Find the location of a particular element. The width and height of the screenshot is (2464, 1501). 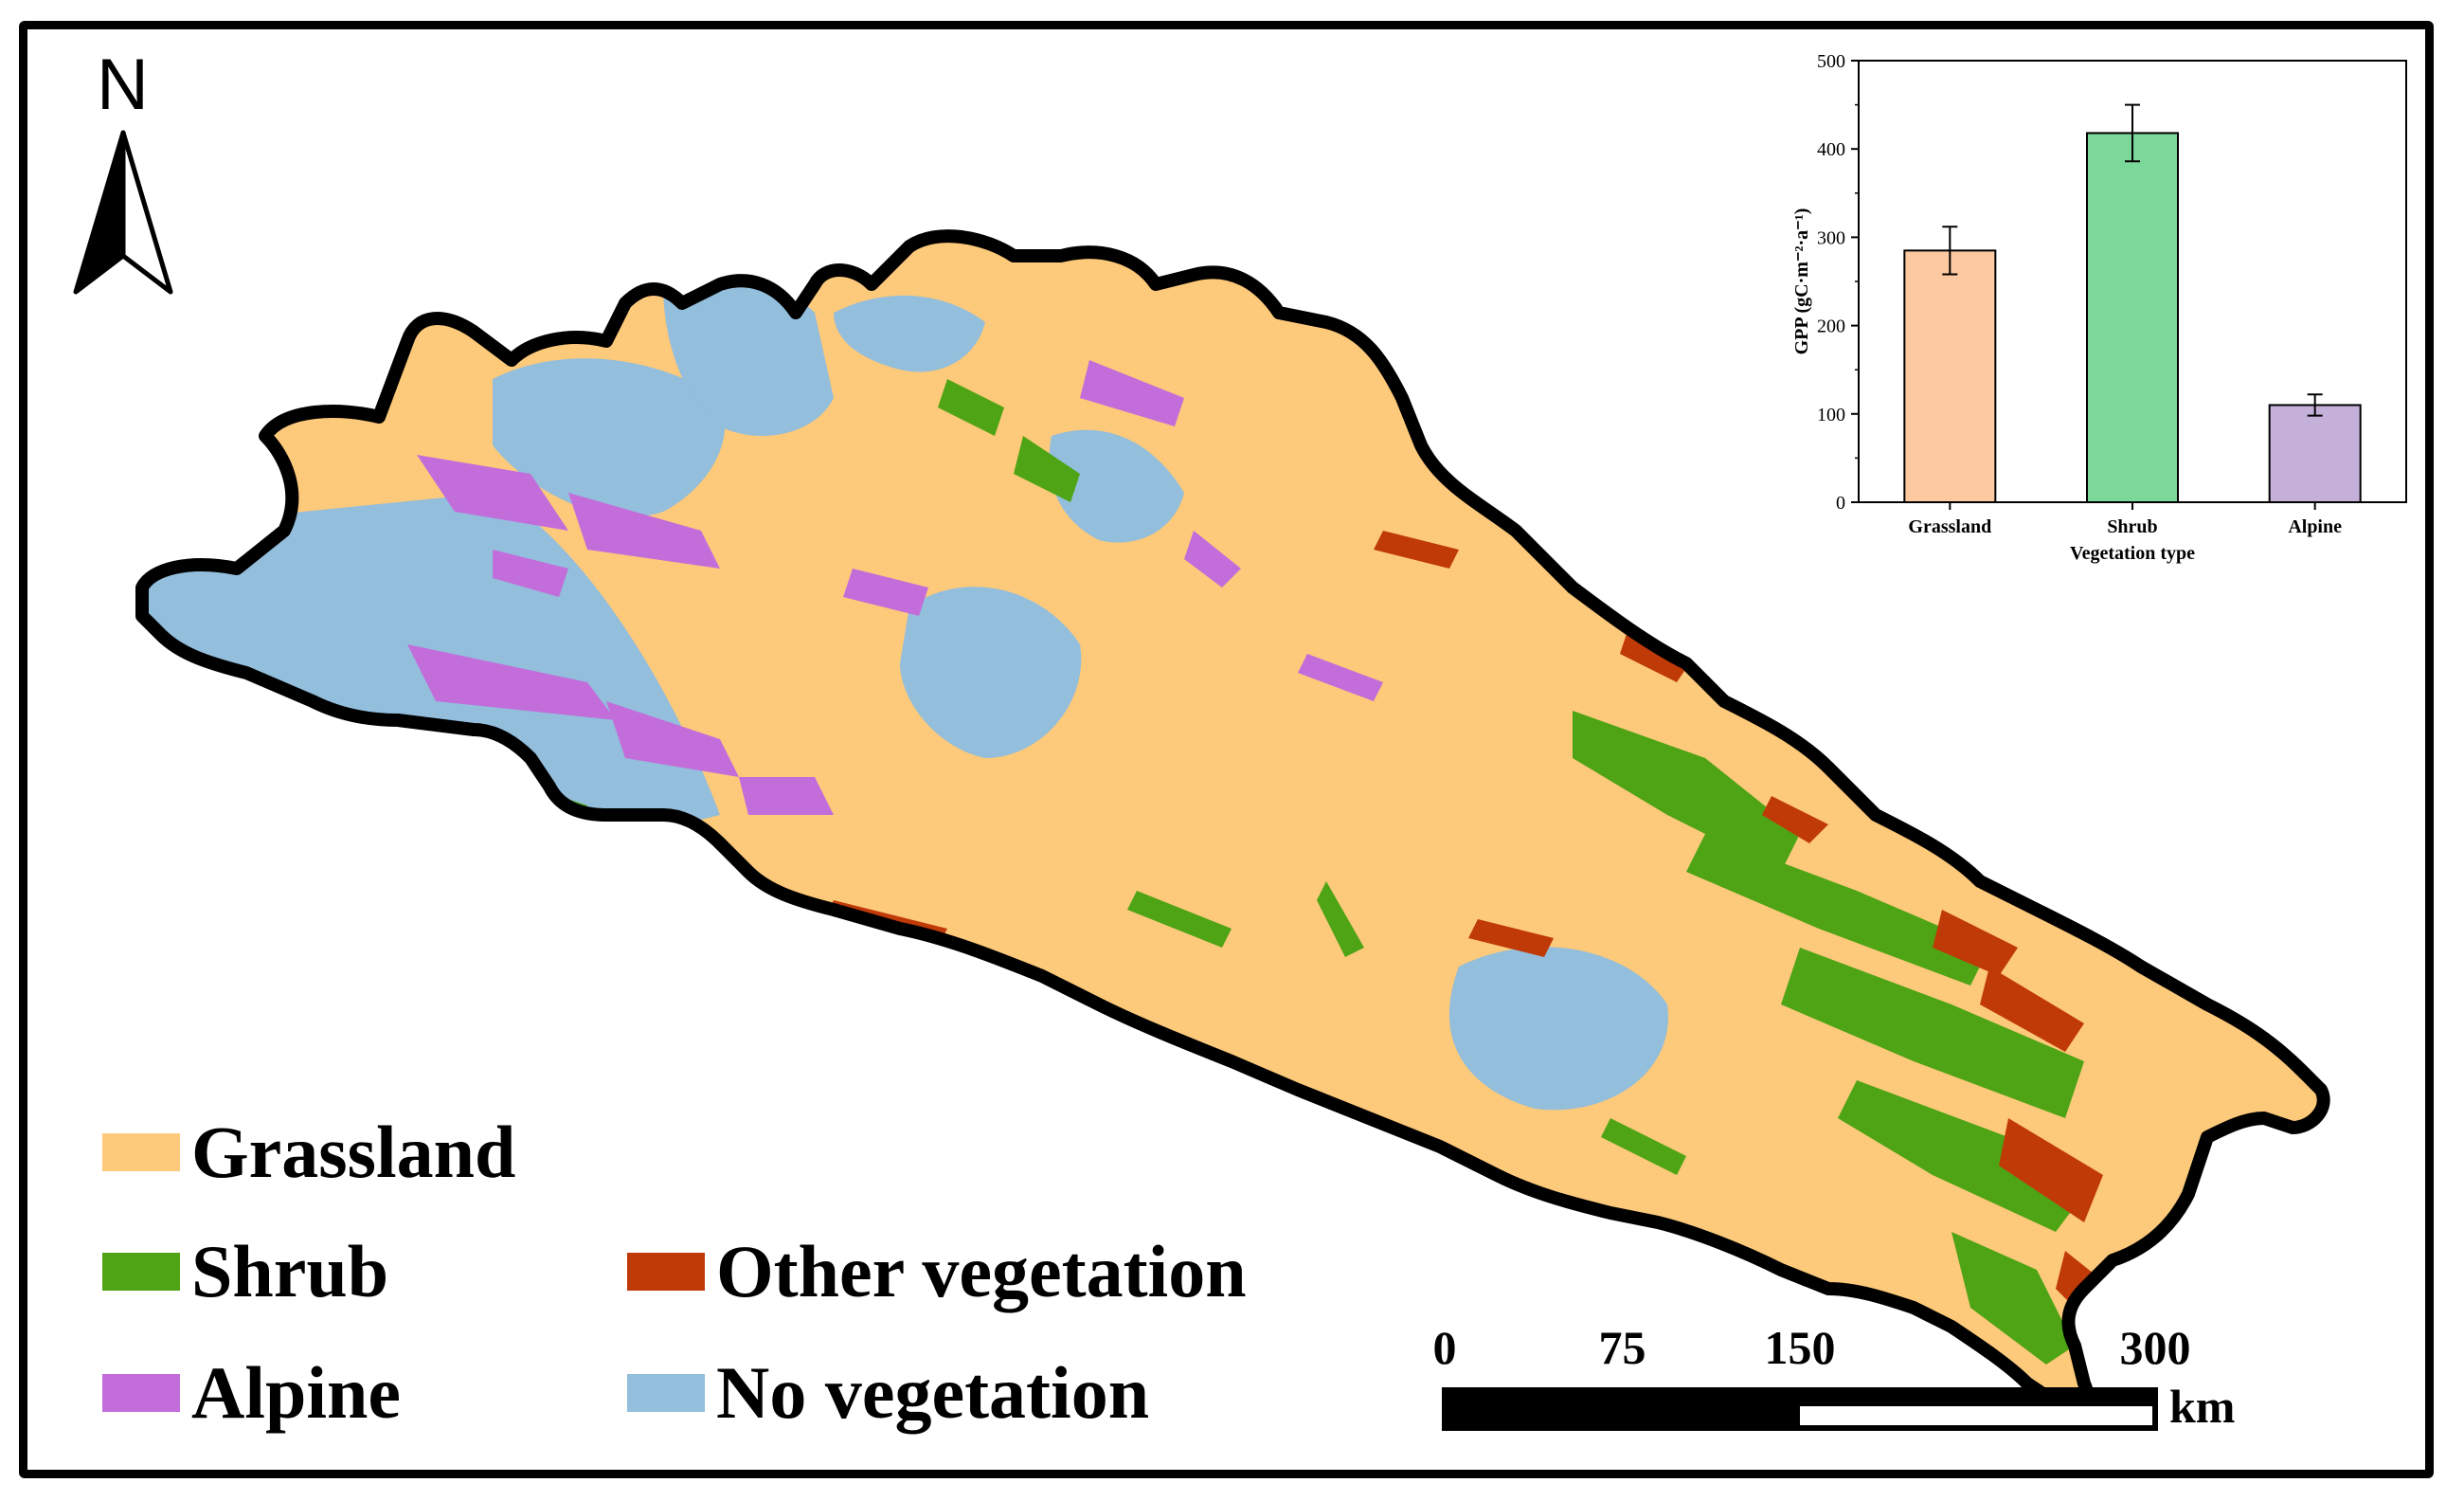

no-vegetation-north-ridge is located at coordinates (909, 334).